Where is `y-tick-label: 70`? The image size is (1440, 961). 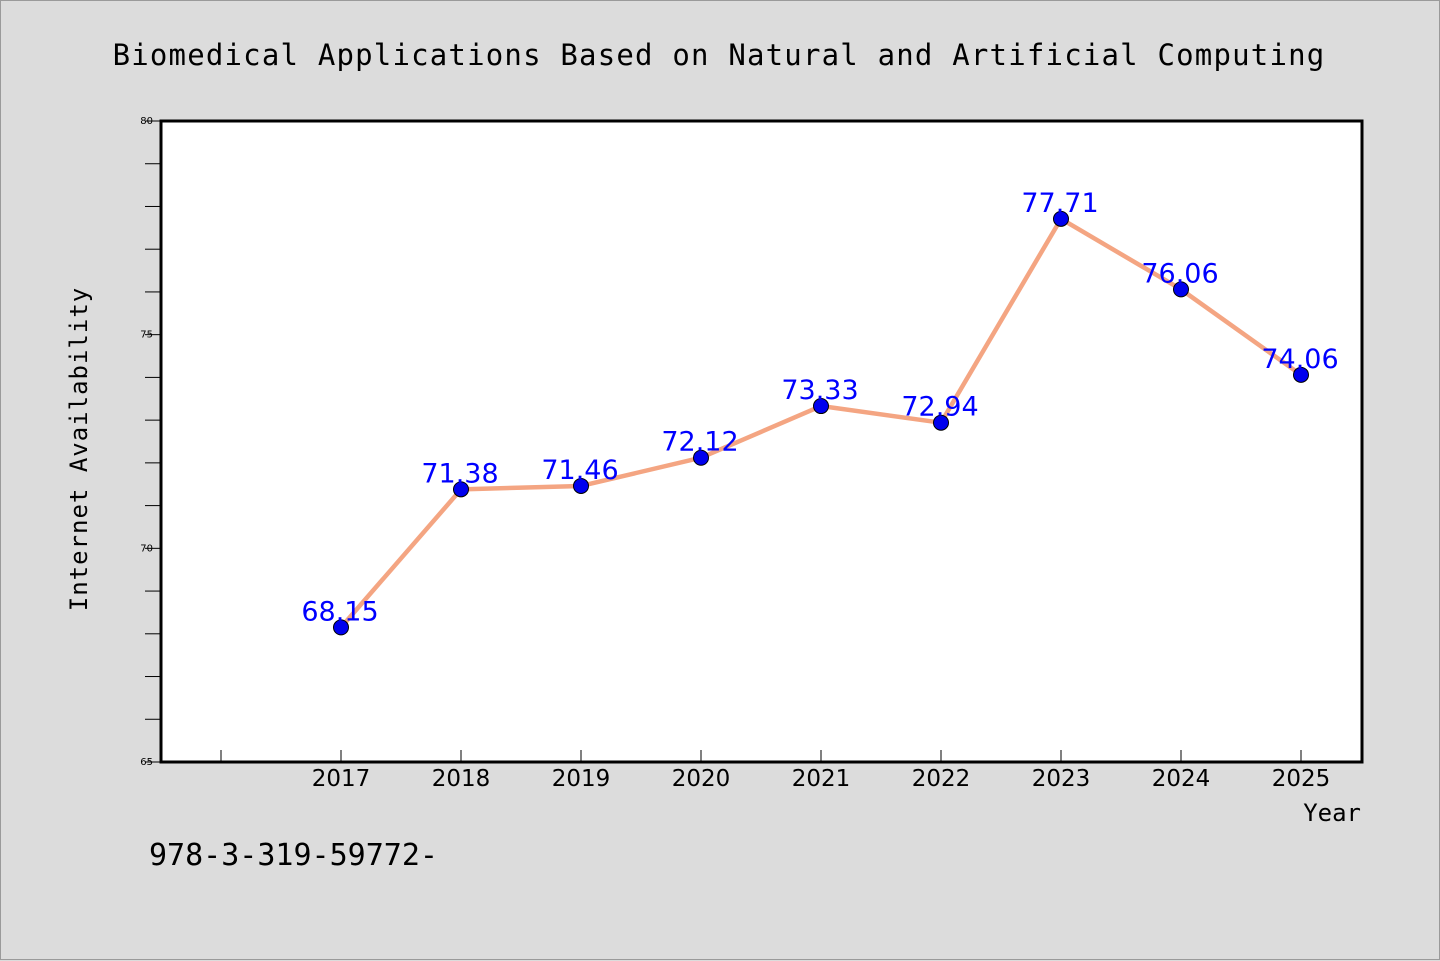 y-tick-label: 70 is located at coordinates (146, 548).